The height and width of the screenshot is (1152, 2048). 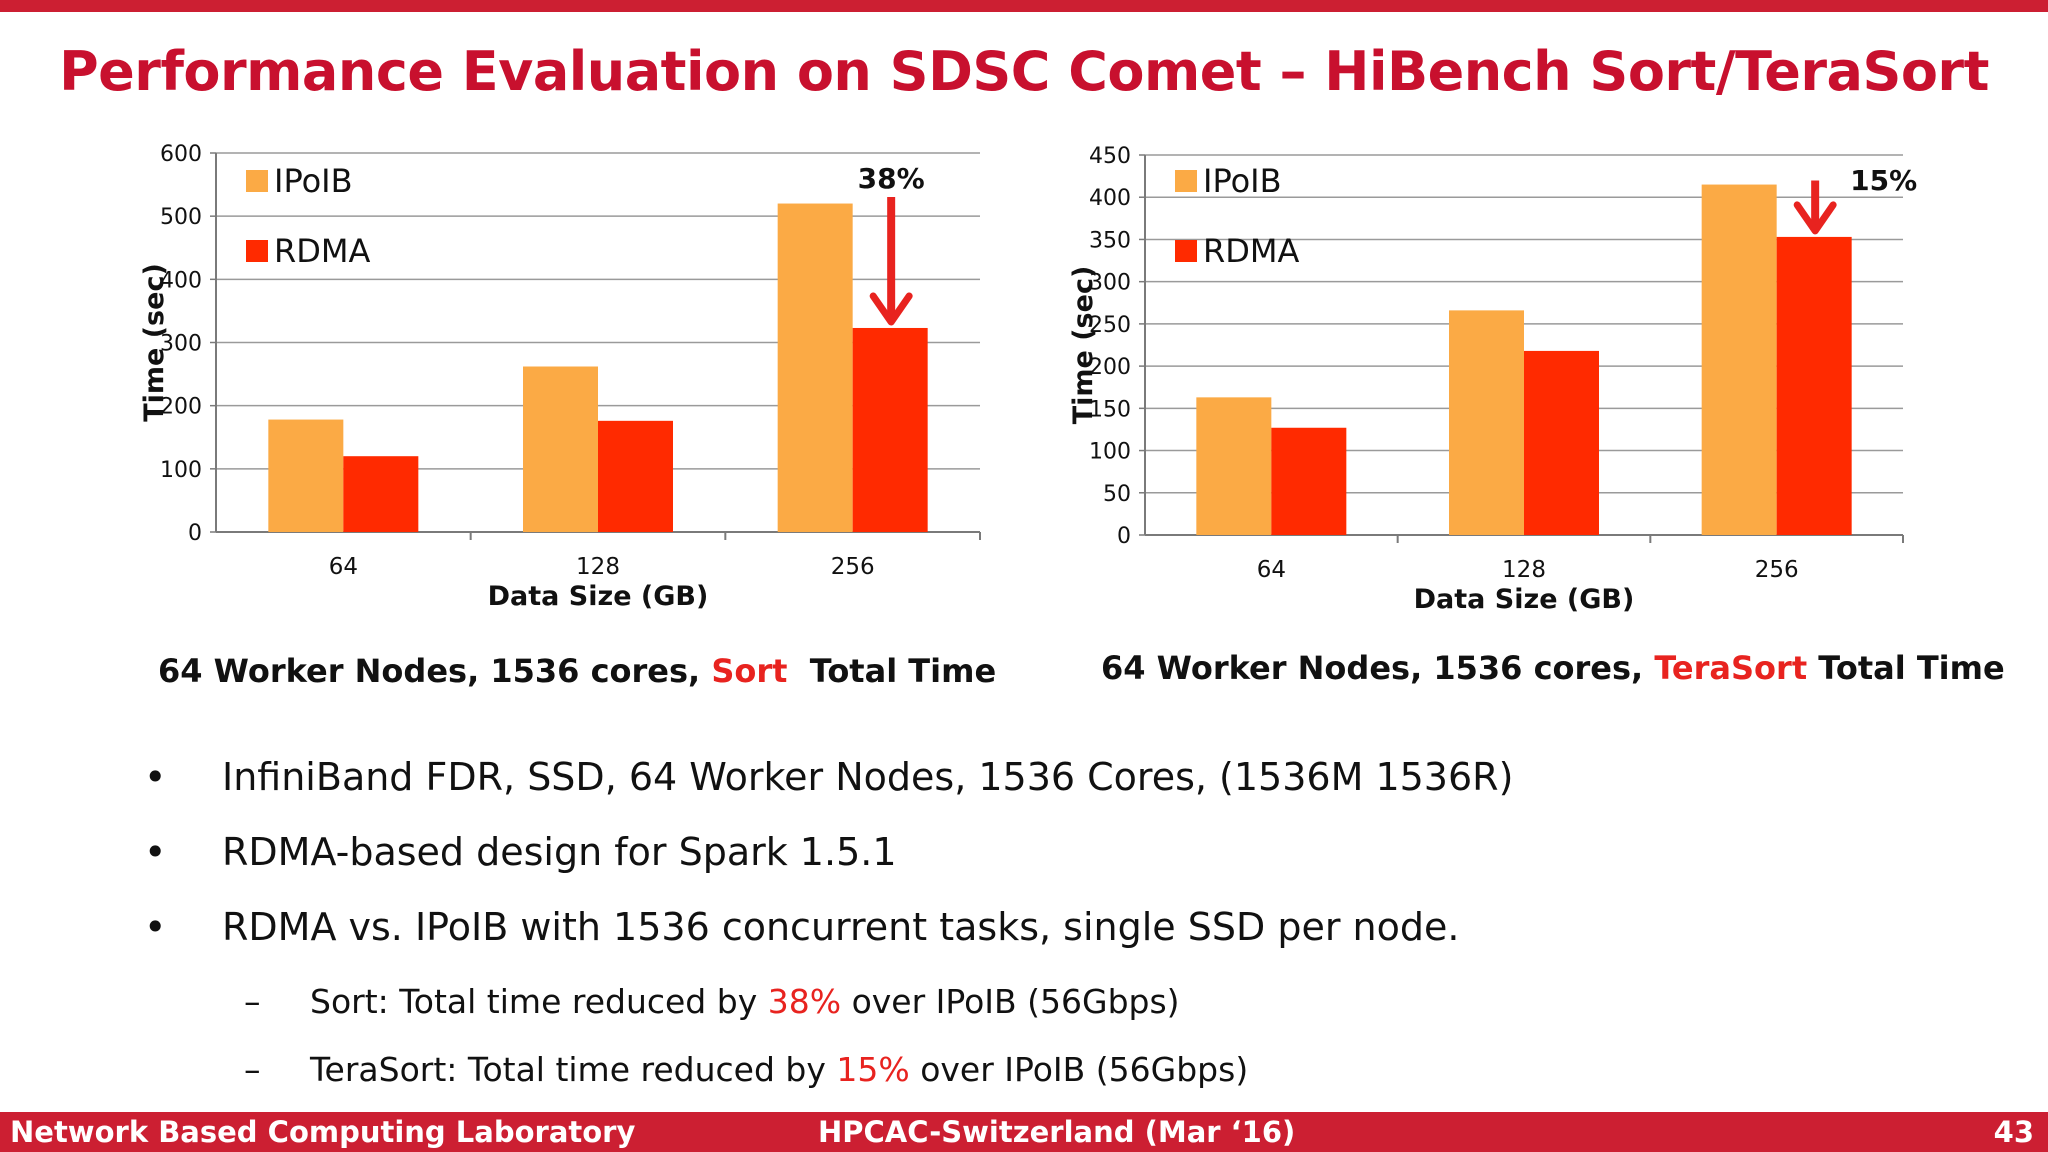 What do you see at coordinates (1731, 668) in the screenshot?
I see `caption-highlight: TeraSort` at bounding box center [1731, 668].